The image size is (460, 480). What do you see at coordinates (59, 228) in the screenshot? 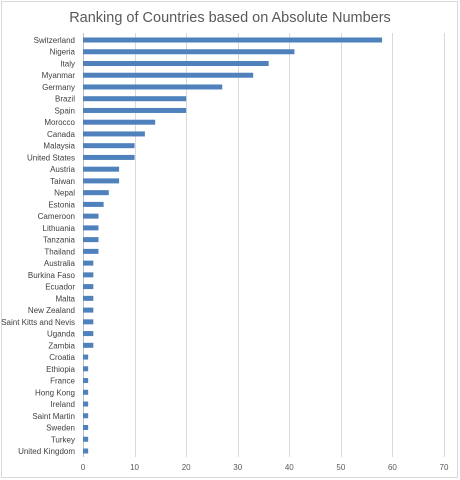
I see `category-label: Lithuania` at bounding box center [59, 228].